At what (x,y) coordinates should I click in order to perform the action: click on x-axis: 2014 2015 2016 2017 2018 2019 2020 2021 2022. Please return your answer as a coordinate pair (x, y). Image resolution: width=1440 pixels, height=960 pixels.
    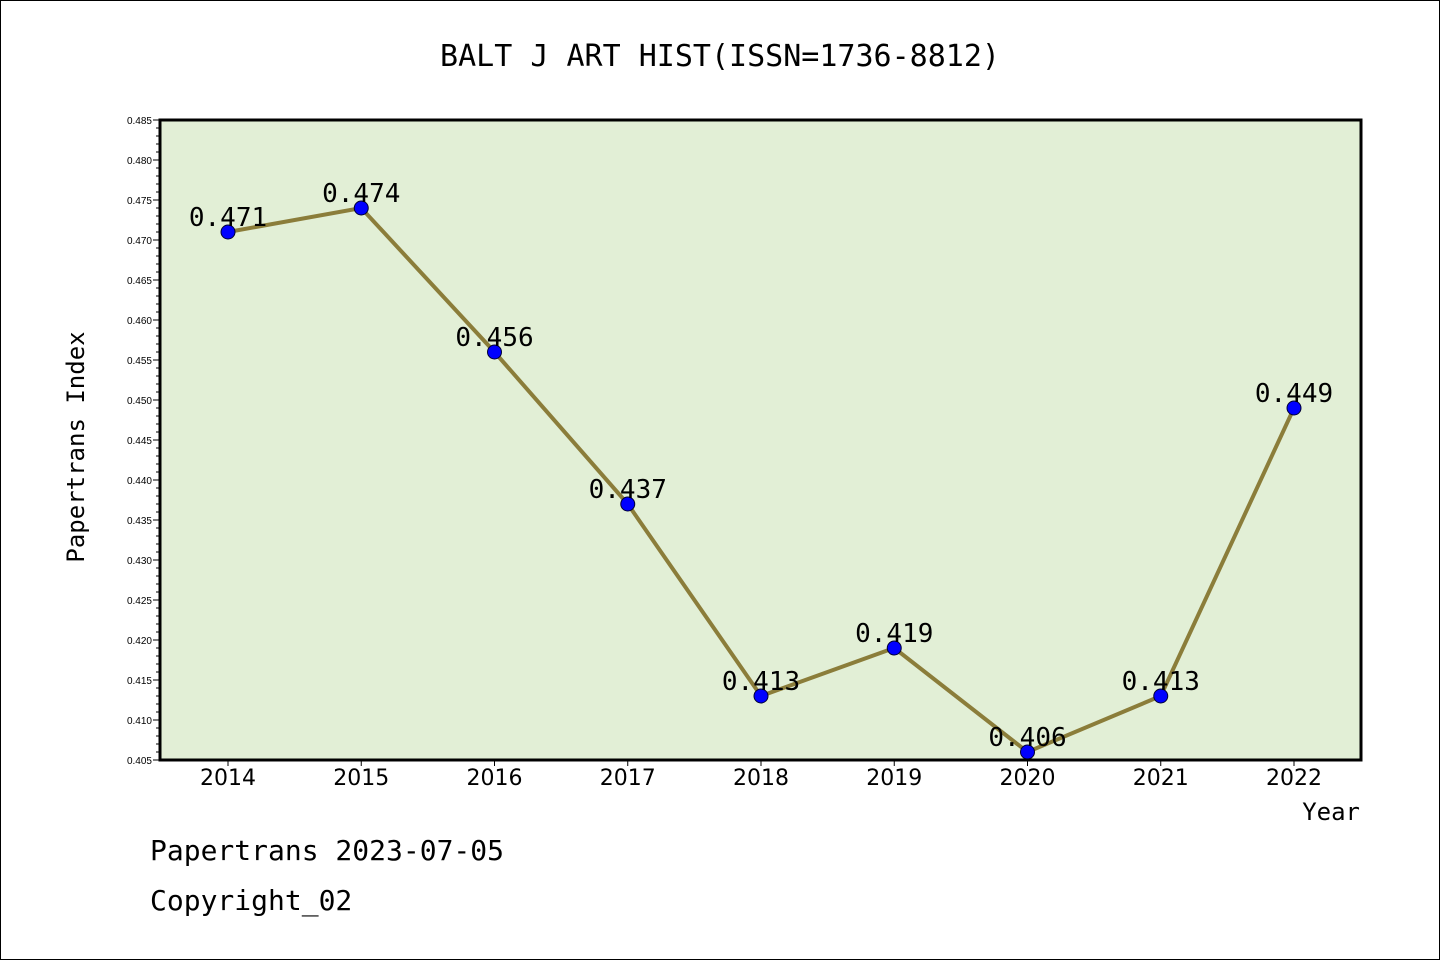
    Looking at the image, I should click on (761, 775).